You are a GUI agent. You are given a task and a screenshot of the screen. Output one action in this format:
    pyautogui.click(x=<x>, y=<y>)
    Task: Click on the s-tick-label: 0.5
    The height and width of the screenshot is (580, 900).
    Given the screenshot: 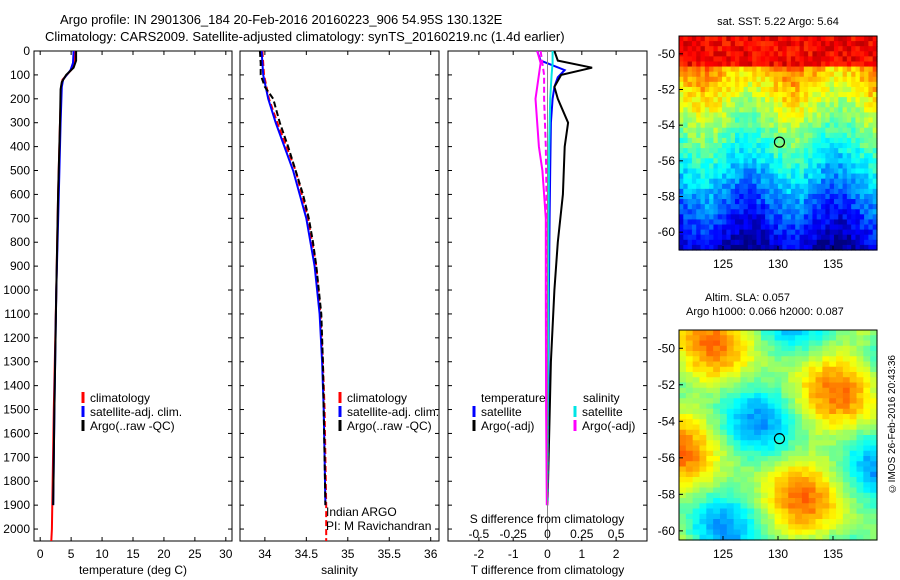 What is the action you would take?
    pyautogui.click(x=616, y=534)
    